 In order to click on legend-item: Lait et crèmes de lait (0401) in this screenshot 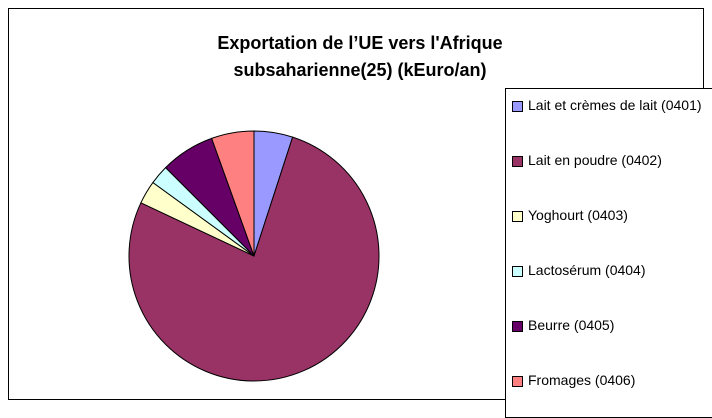, I will do `click(612, 105)`.